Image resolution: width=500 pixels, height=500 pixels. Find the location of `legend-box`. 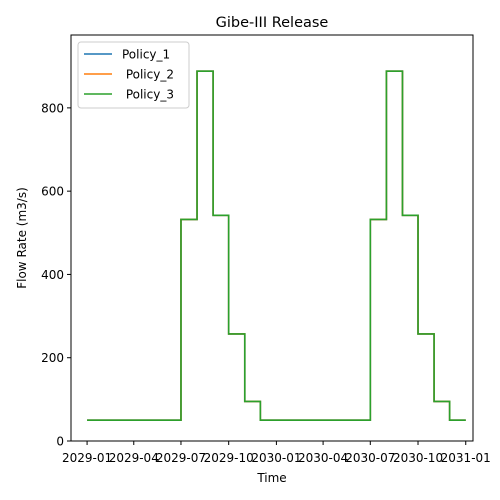

legend-box is located at coordinates (133, 75).